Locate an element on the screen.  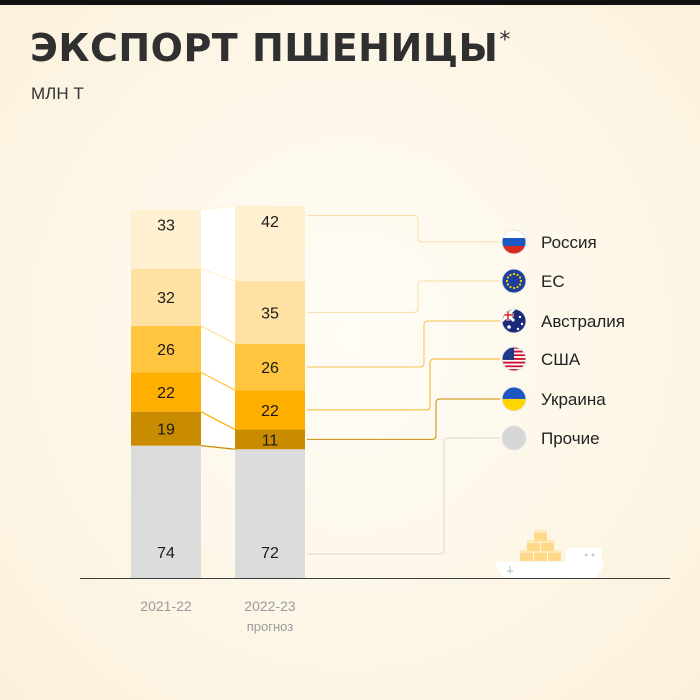
category-label: 2022-23 is located at coordinates (270, 606).